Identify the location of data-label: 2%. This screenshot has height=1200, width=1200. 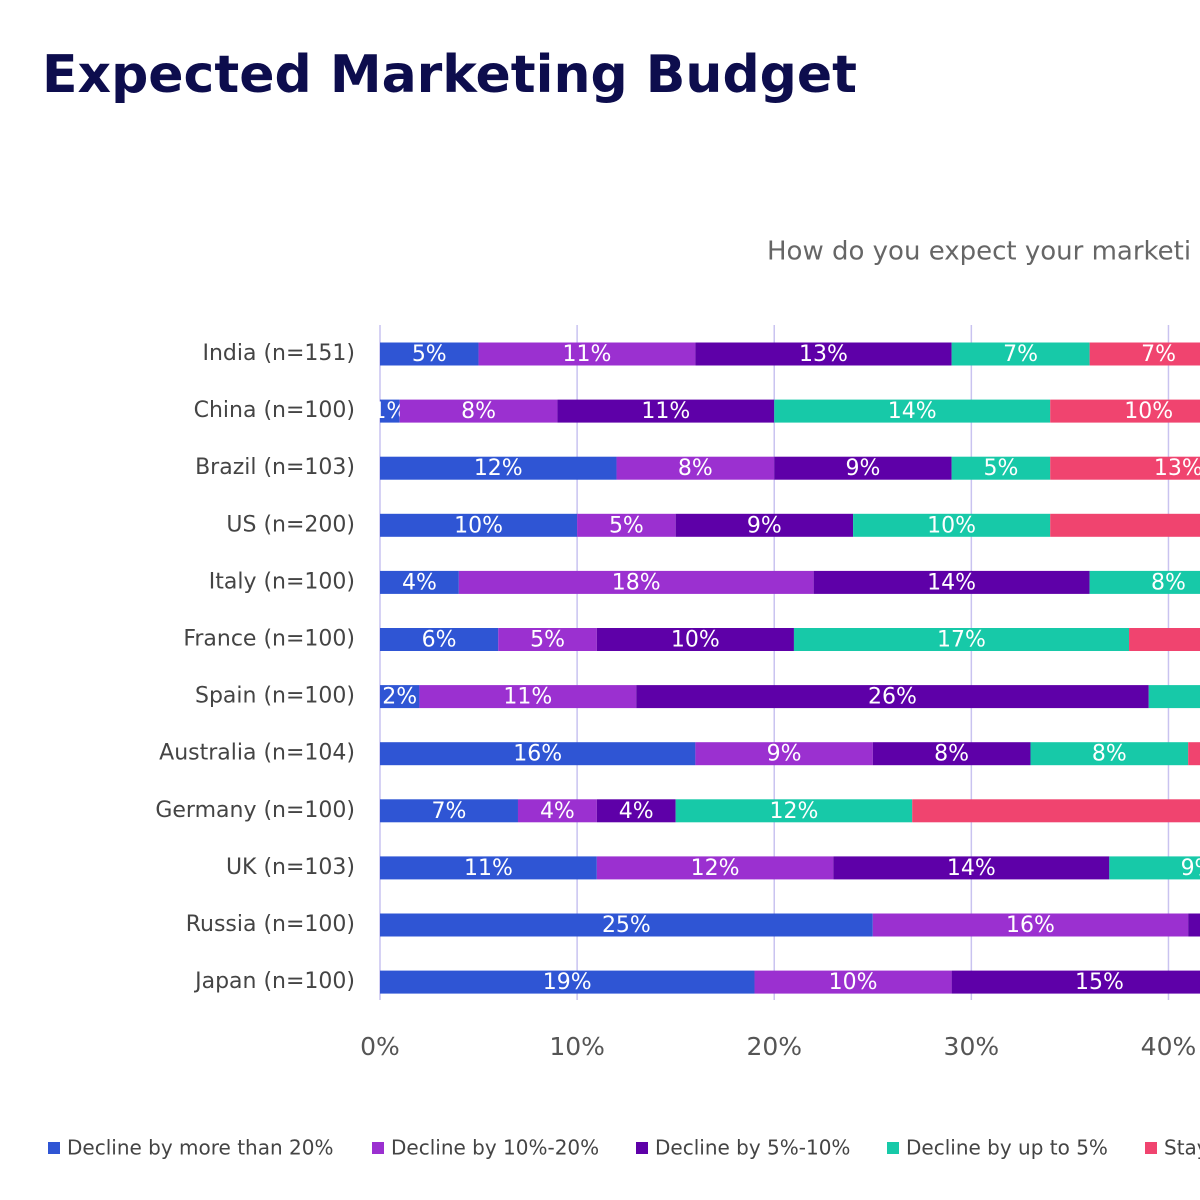
(399, 697).